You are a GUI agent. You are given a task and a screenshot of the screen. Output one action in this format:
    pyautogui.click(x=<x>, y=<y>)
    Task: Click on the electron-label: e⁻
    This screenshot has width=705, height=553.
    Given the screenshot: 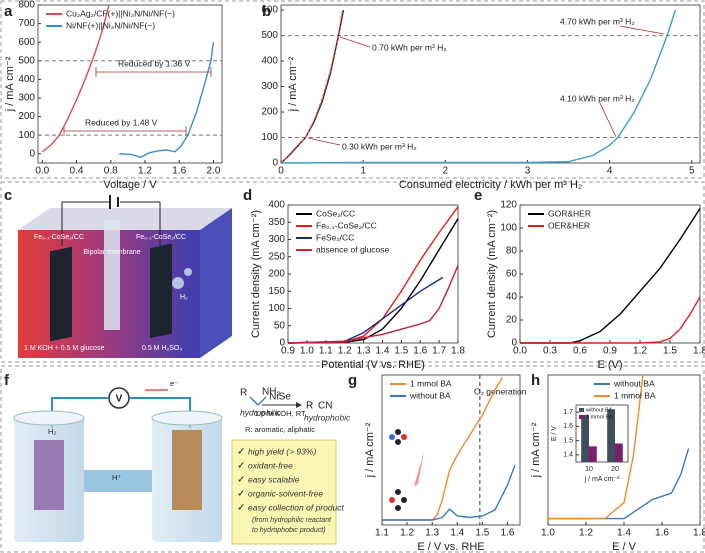 What is the action you would take?
    pyautogui.click(x=174, y=383)
    